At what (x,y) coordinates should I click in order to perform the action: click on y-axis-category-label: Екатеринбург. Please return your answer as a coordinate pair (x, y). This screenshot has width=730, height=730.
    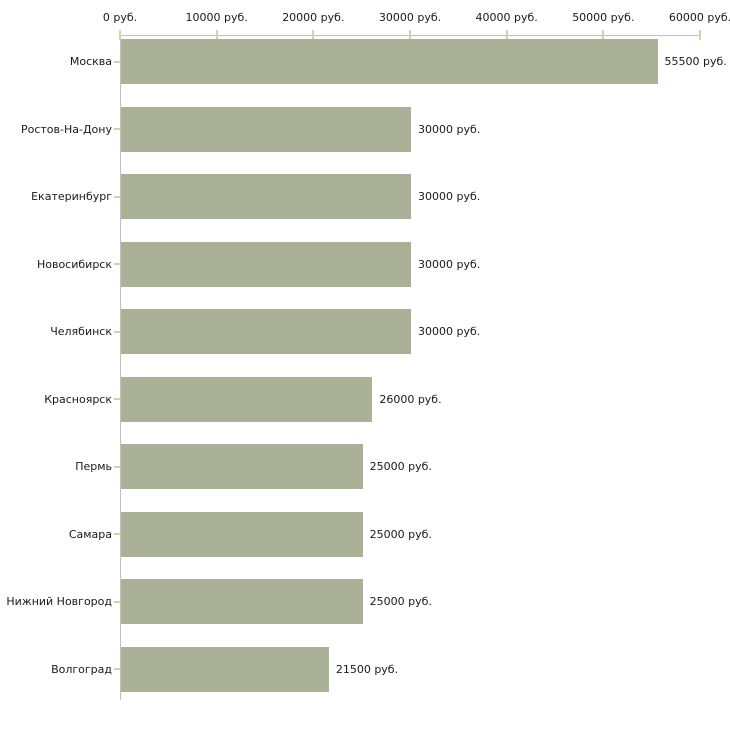
    Looking at the image, I should click on (71, 196).